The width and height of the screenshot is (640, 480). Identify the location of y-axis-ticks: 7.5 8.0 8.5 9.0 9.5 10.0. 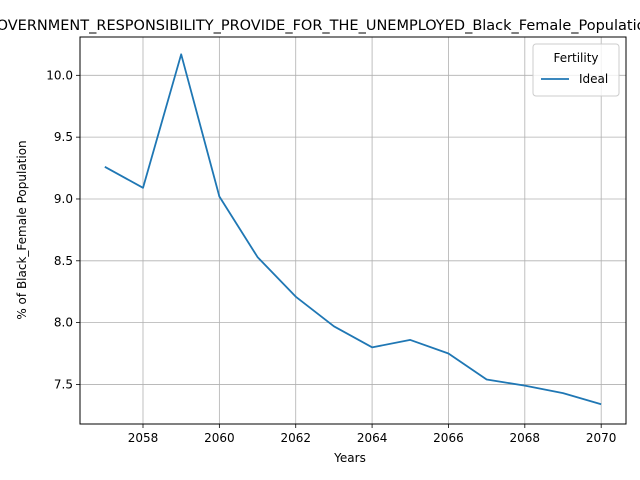
(63, 229).